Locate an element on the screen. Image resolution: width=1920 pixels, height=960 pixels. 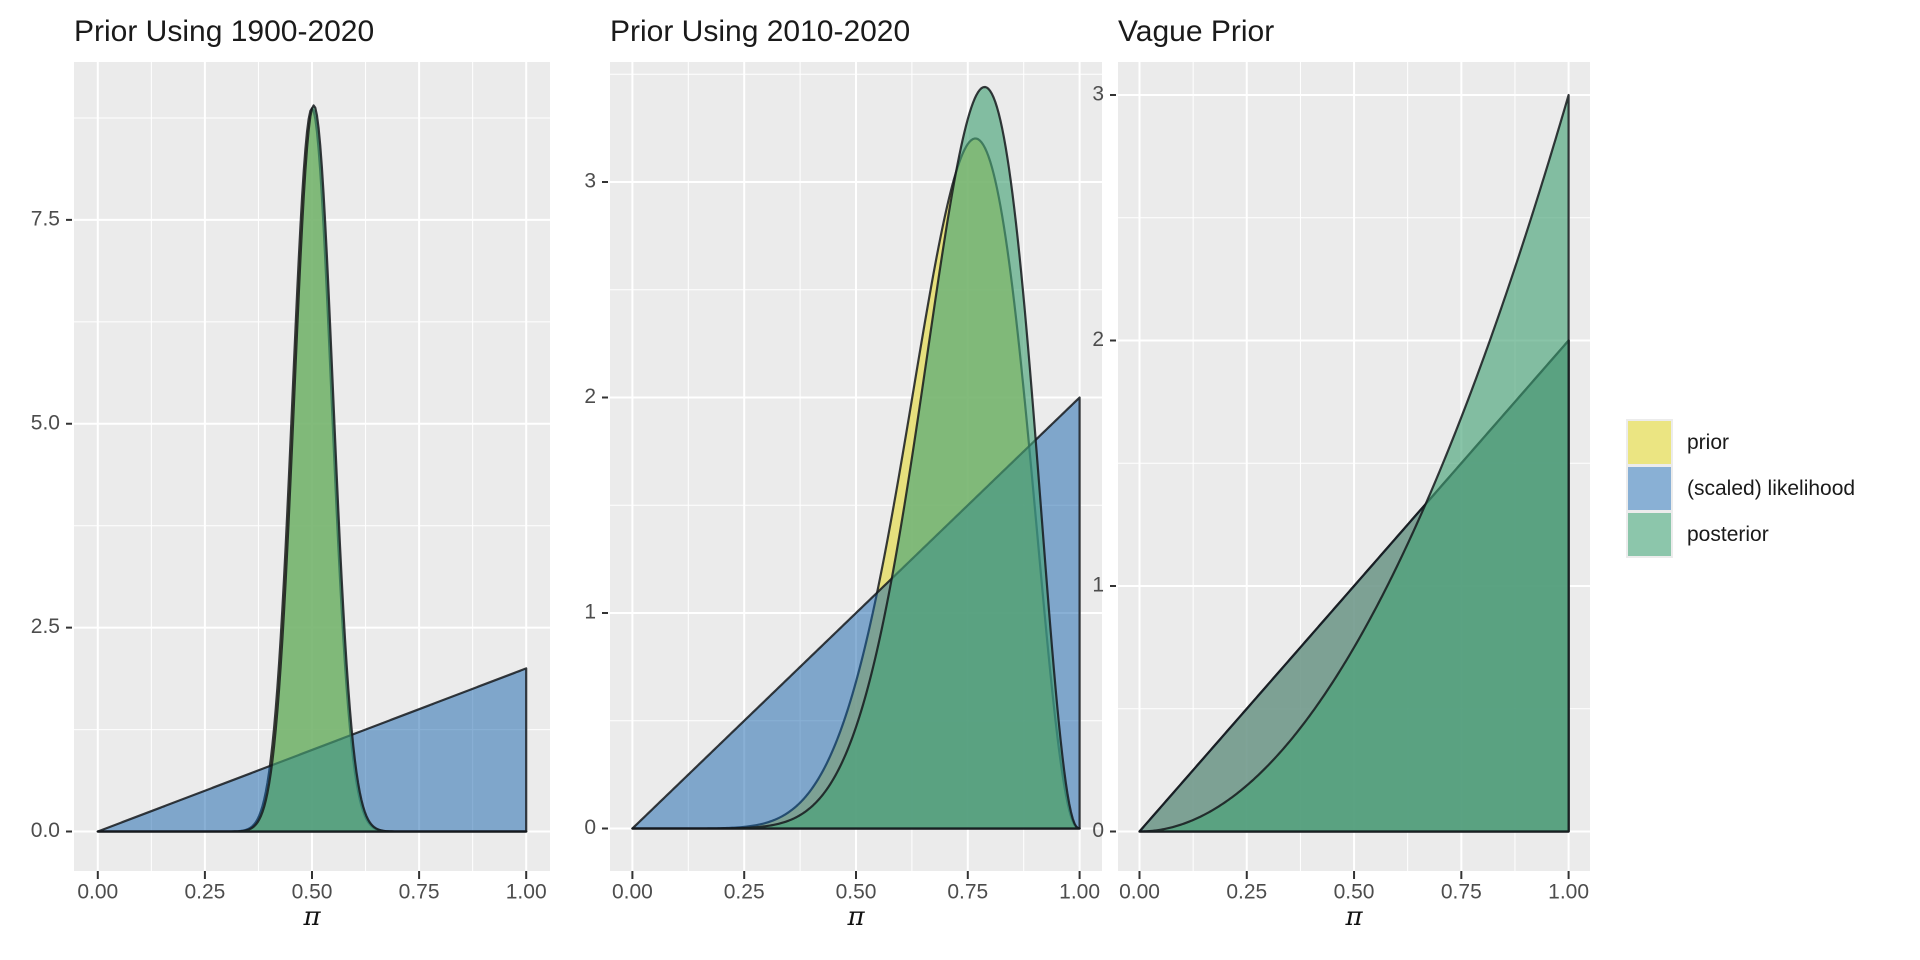
legend-label-likelihood: (scaled) likelihood is located at coordinates (1771, 488).